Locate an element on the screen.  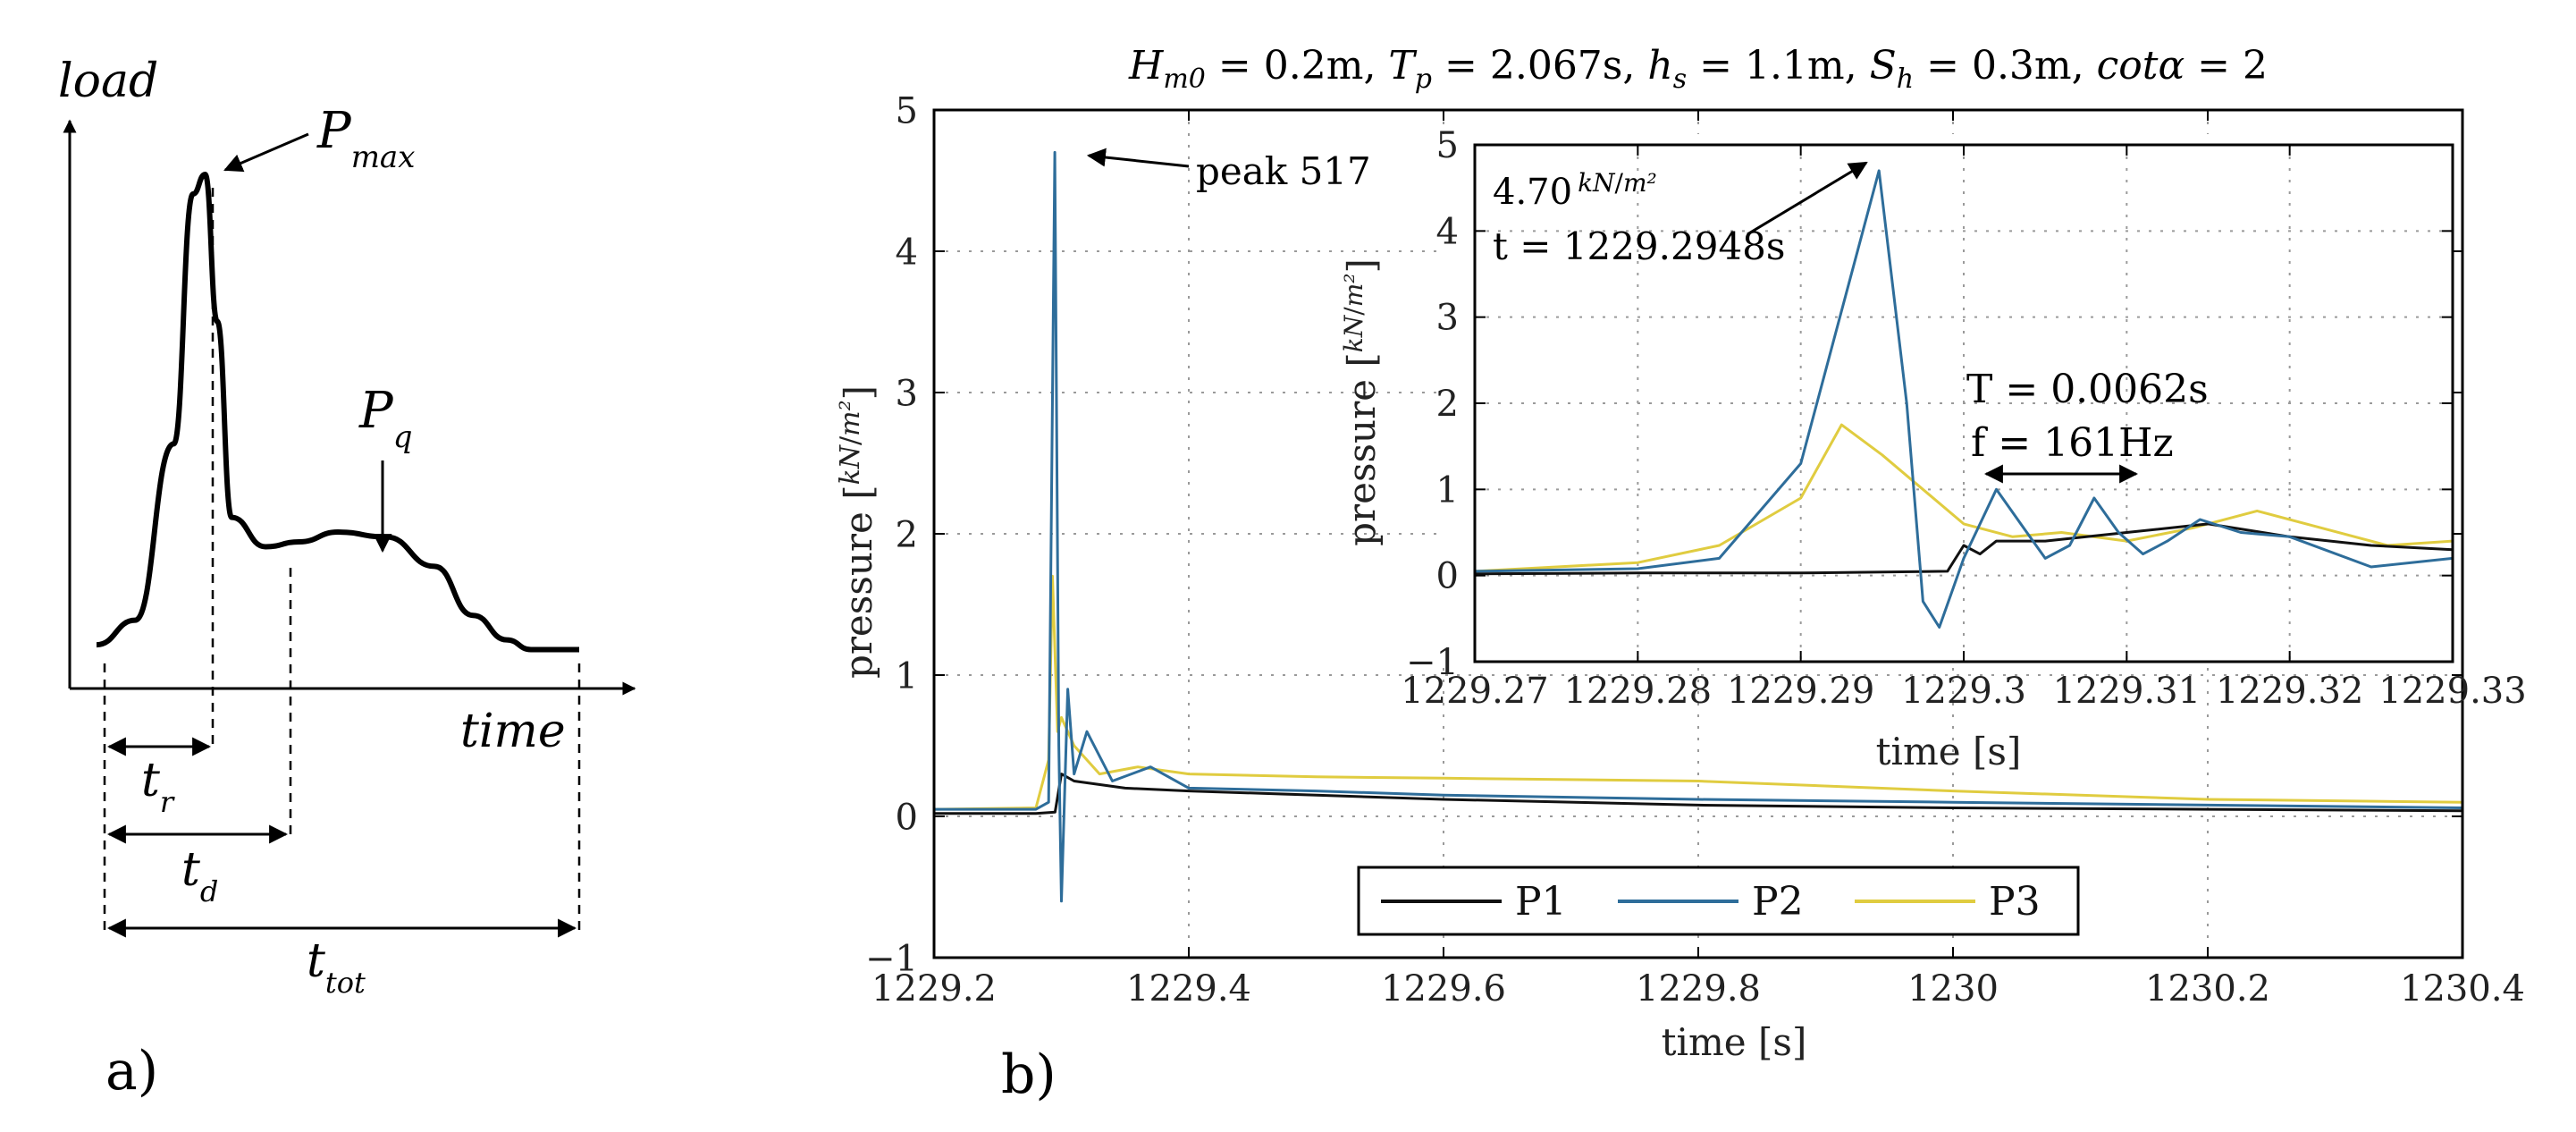
main-y-word: pressure is located at coordinates (859, 595).